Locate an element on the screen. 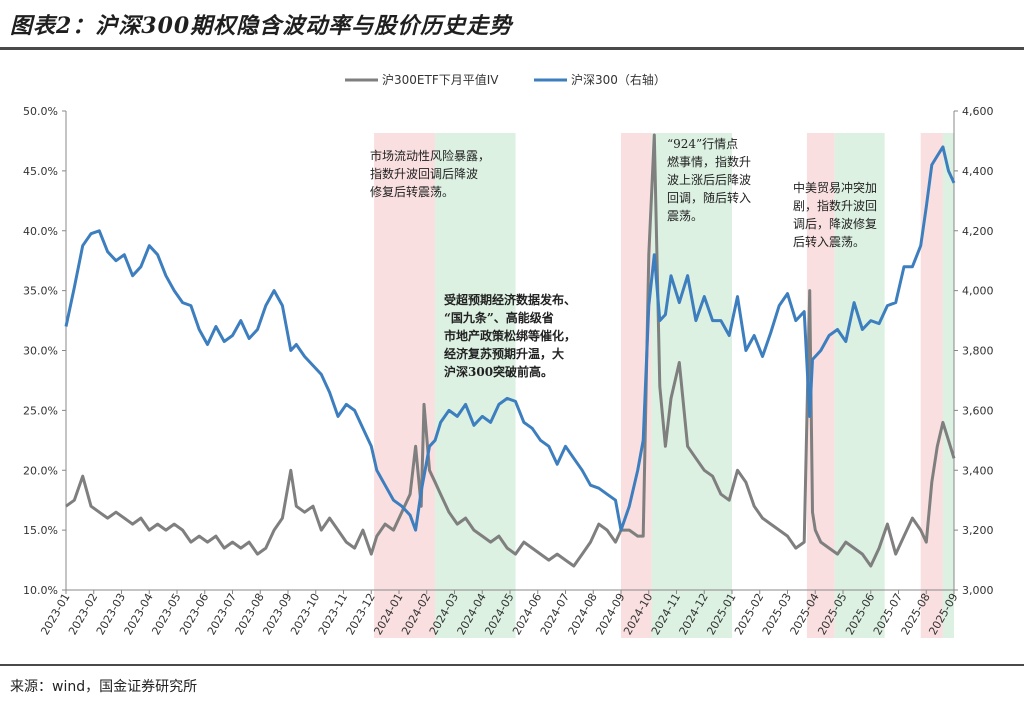 Image resolution: width=1024 pixels, height=702 pixels. annotation-a4-line: 中美贸易冲突加 is located at coordinates (835, 187).